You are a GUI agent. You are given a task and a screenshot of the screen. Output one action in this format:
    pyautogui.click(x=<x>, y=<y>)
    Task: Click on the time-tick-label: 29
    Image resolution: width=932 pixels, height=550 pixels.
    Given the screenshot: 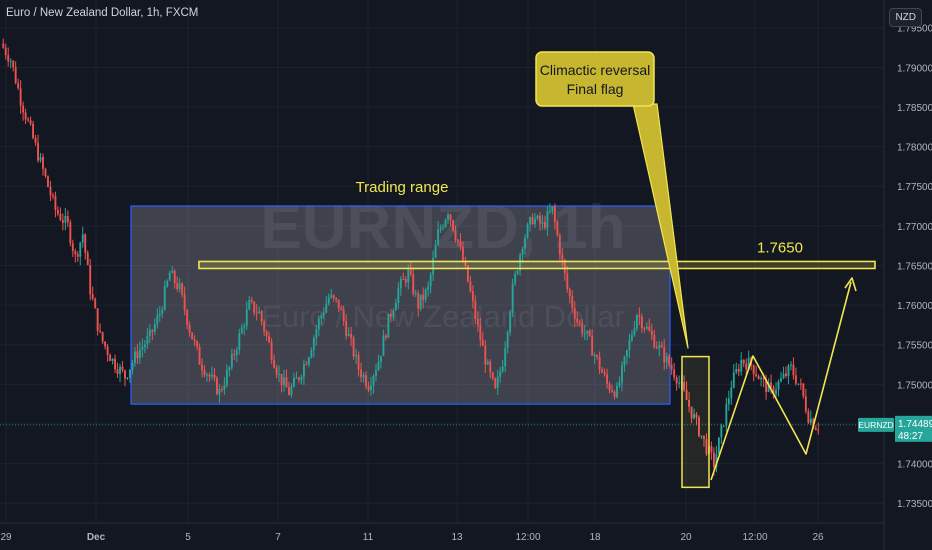 What is the action you would take?
    pyautogui.click(x=6, y=537)
    